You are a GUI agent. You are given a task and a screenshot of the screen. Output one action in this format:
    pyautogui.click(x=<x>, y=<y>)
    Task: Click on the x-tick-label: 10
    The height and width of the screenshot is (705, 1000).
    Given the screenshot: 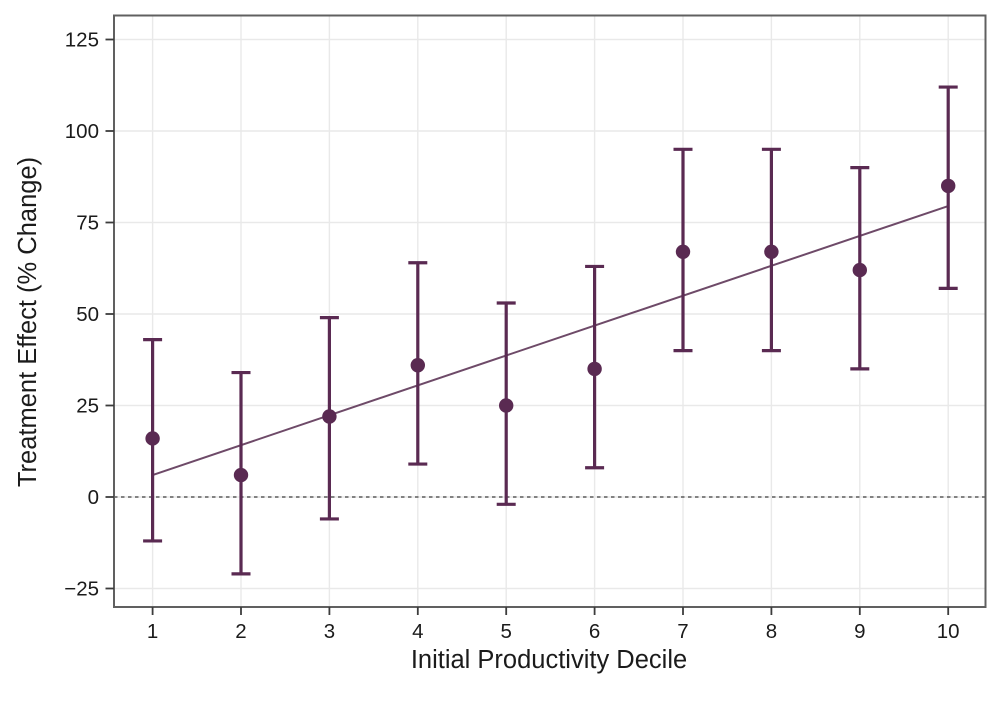 What is the action you would take?
    pyautogui.click(x=948, y=631)
    